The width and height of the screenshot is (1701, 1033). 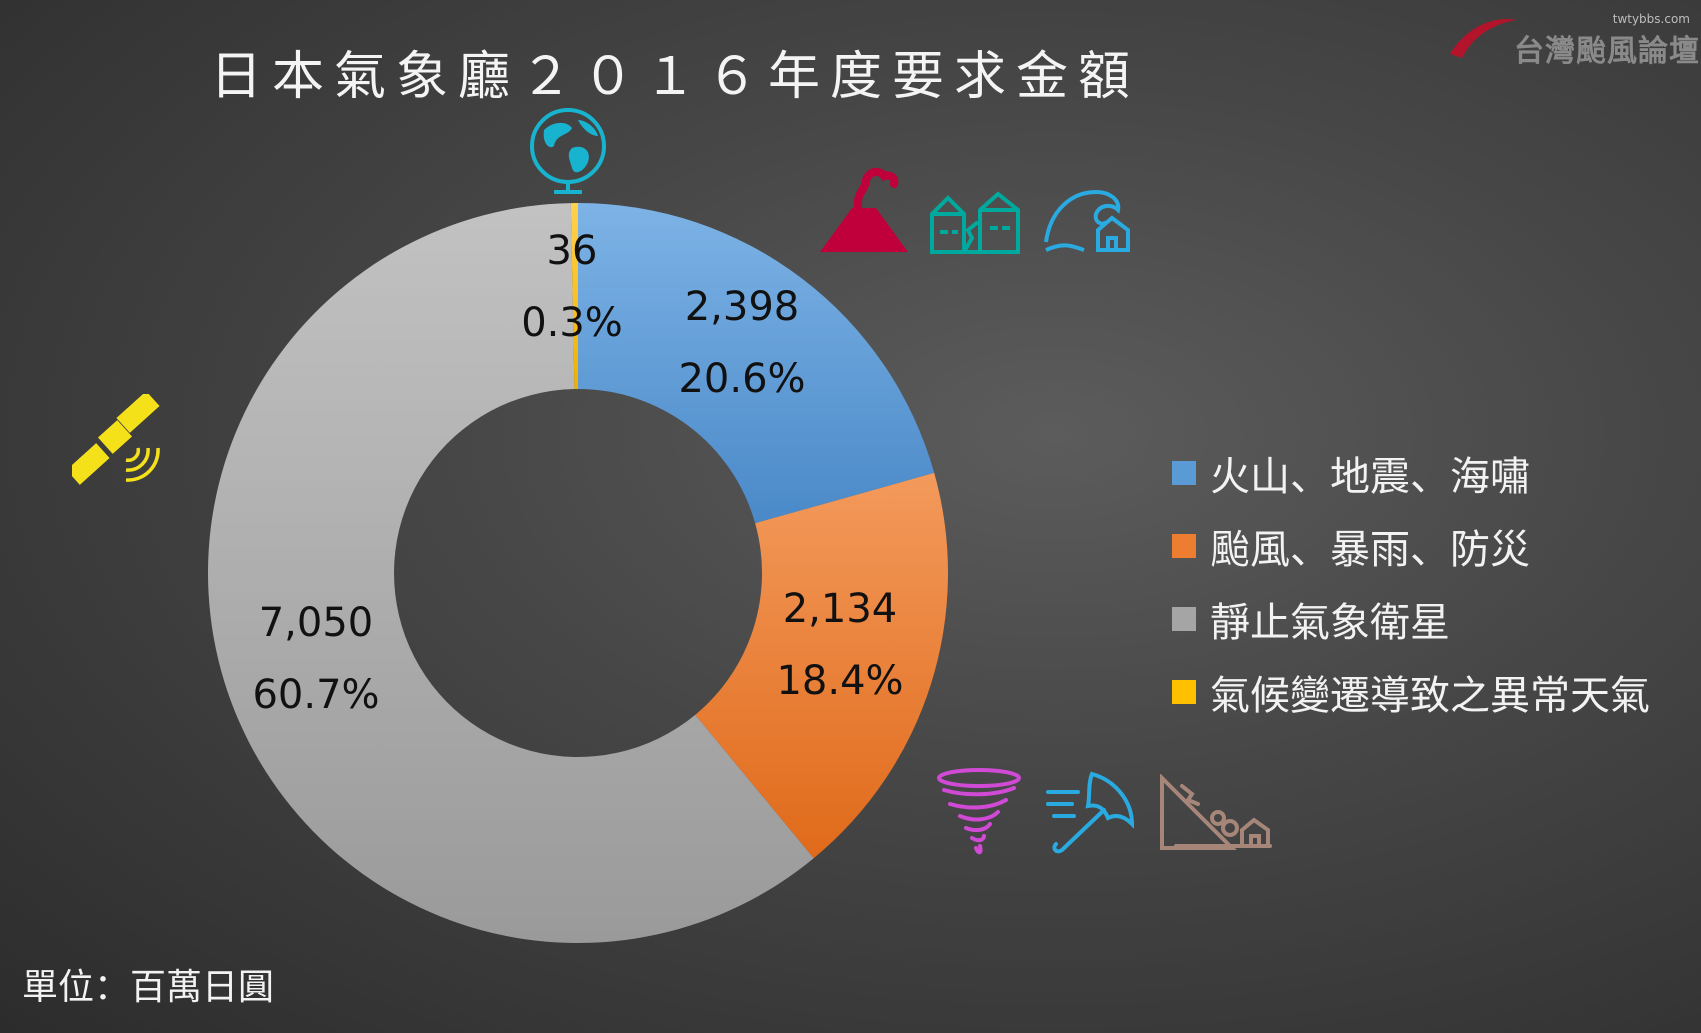 I want to click on volcano-icon, so click(x=864, y=209).